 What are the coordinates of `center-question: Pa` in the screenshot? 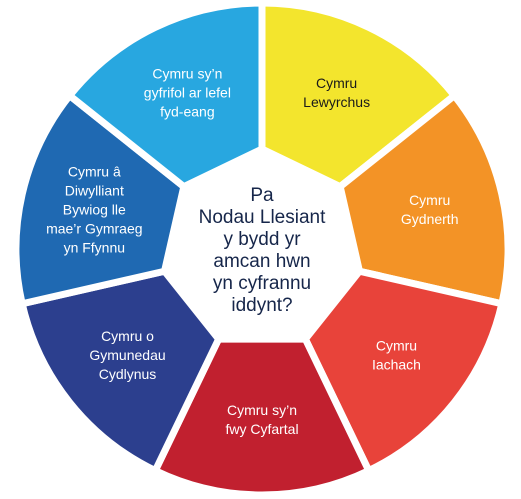 It's located at (262, 195).